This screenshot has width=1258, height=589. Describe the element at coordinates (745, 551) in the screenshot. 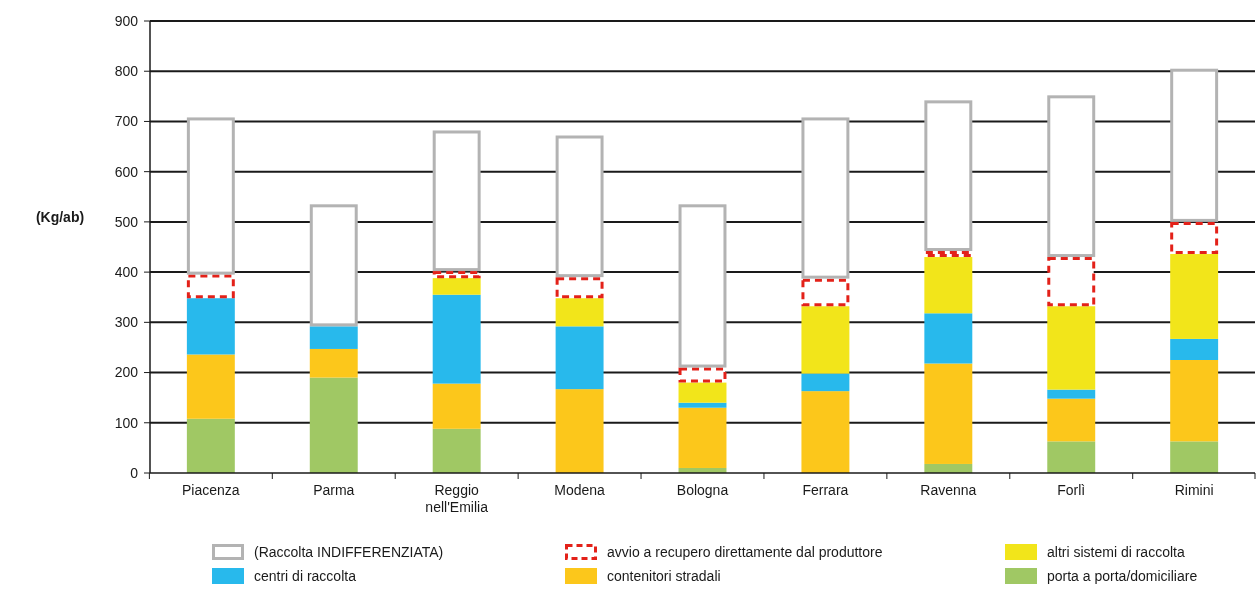

I see `legend-label: avvio a recupero direttamente dal produttore` at that location.